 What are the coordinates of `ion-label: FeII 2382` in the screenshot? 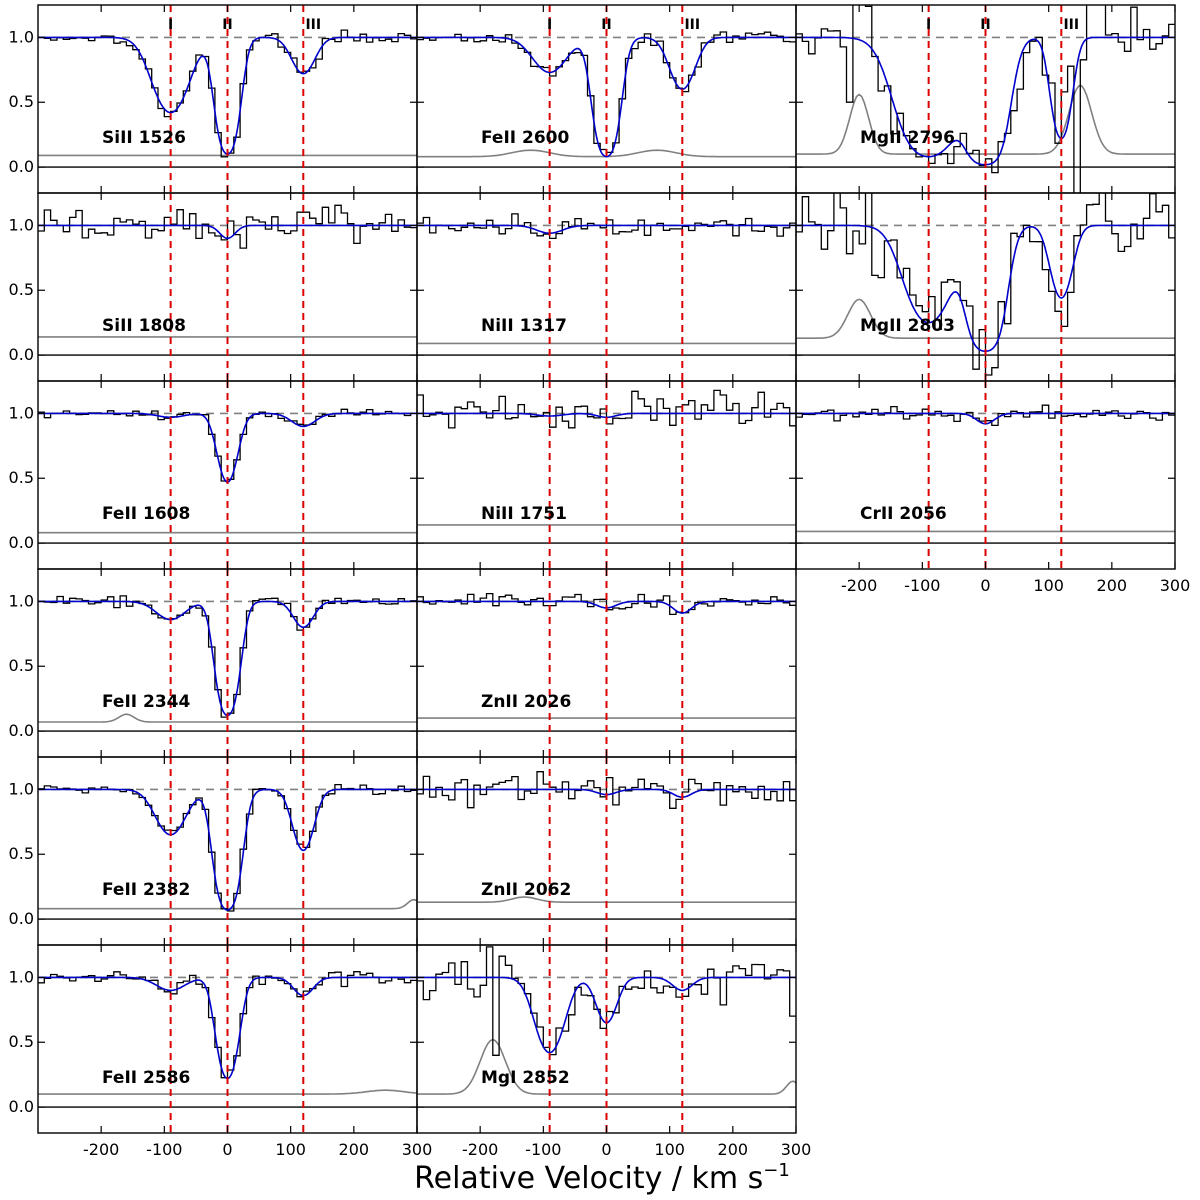 It's located at (146, 890).